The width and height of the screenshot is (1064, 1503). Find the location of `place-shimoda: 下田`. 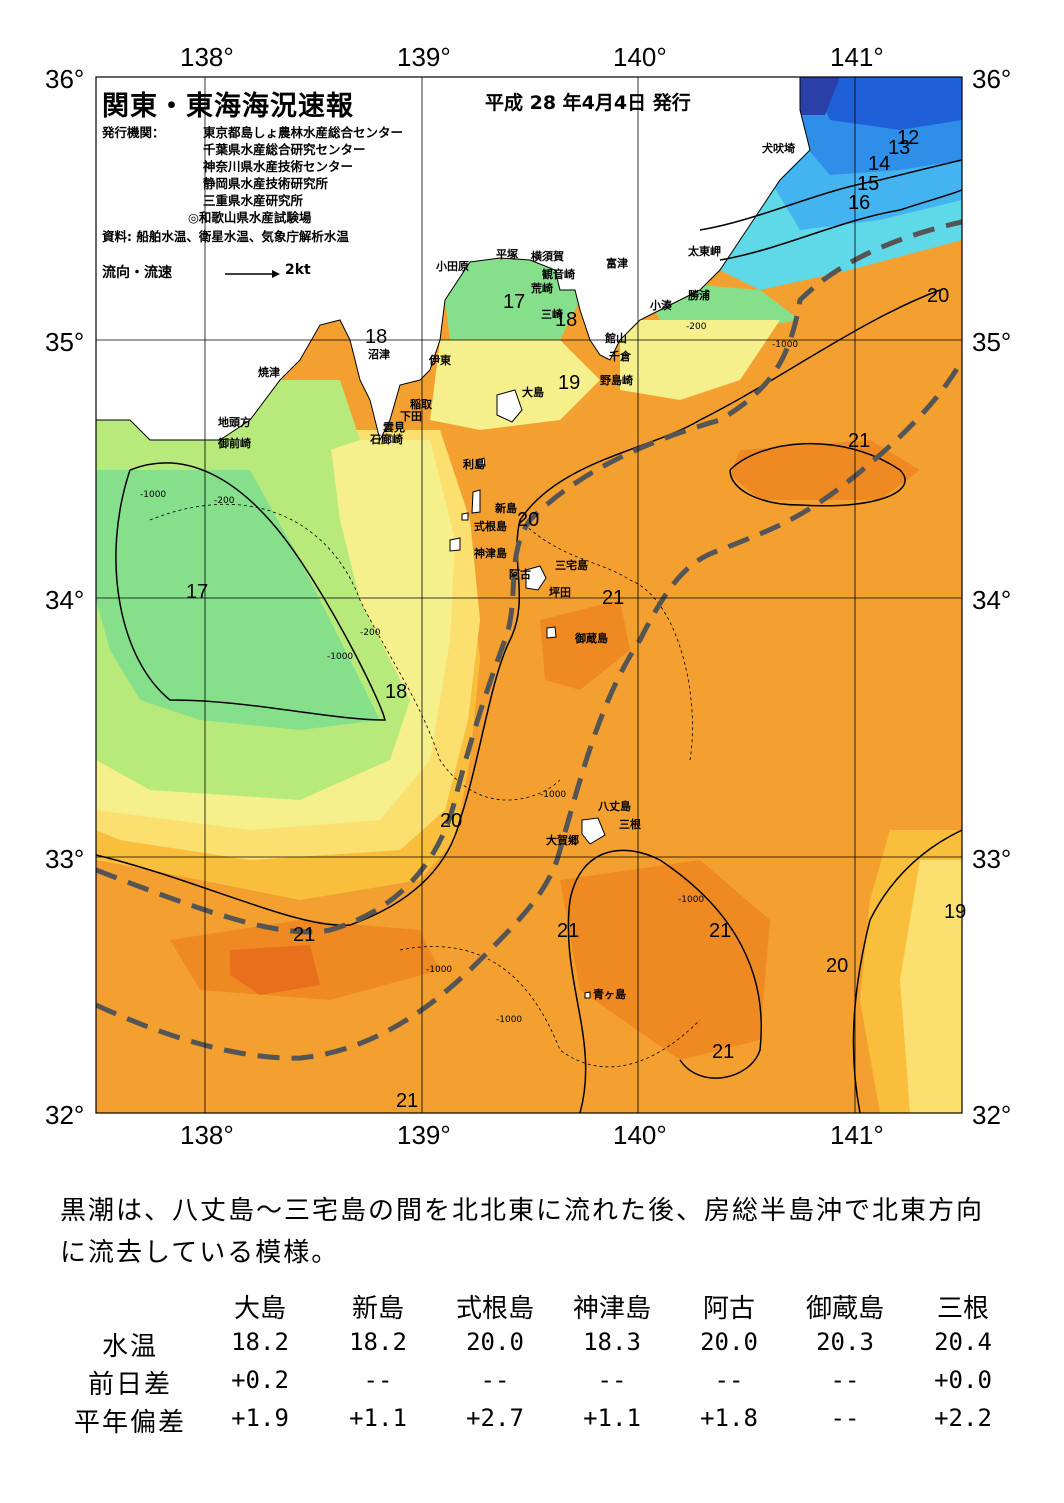

place-shimoda: 下田 is located at coordinates (411, 416).